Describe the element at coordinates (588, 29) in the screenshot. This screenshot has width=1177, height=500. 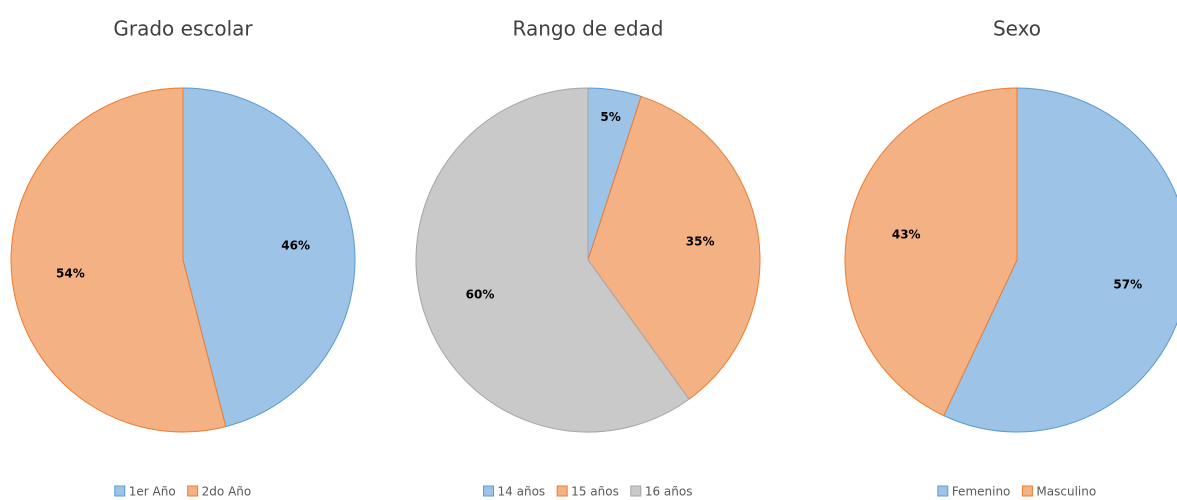
I see `chart-title: Rango de edad` at that location.